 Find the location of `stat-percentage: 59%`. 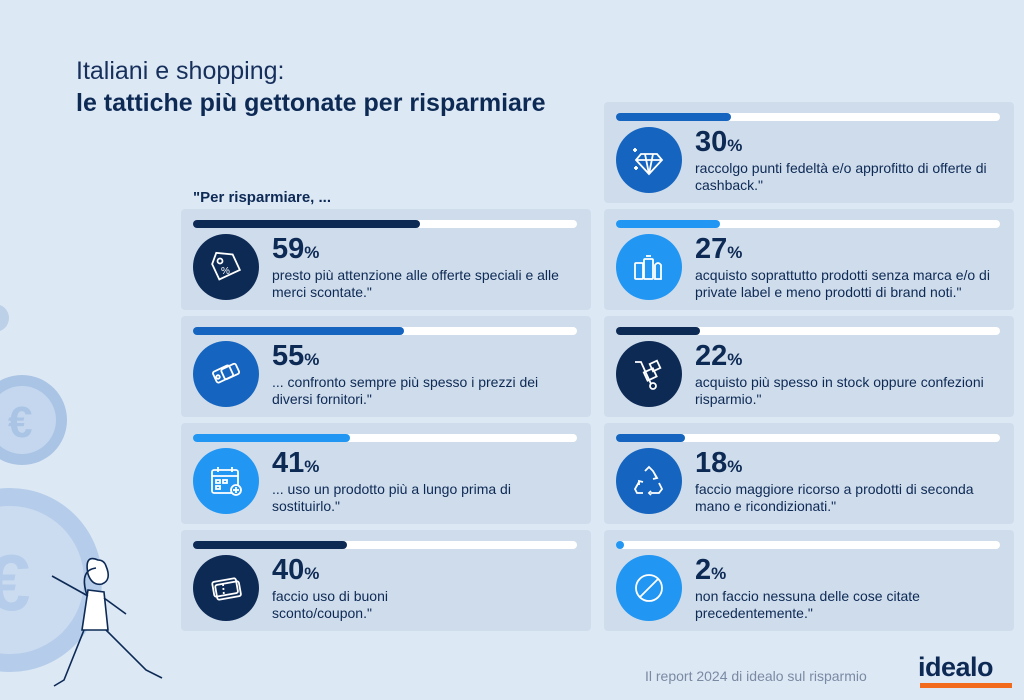

stat-percentage: 59% is located at coordinates (296, 249).